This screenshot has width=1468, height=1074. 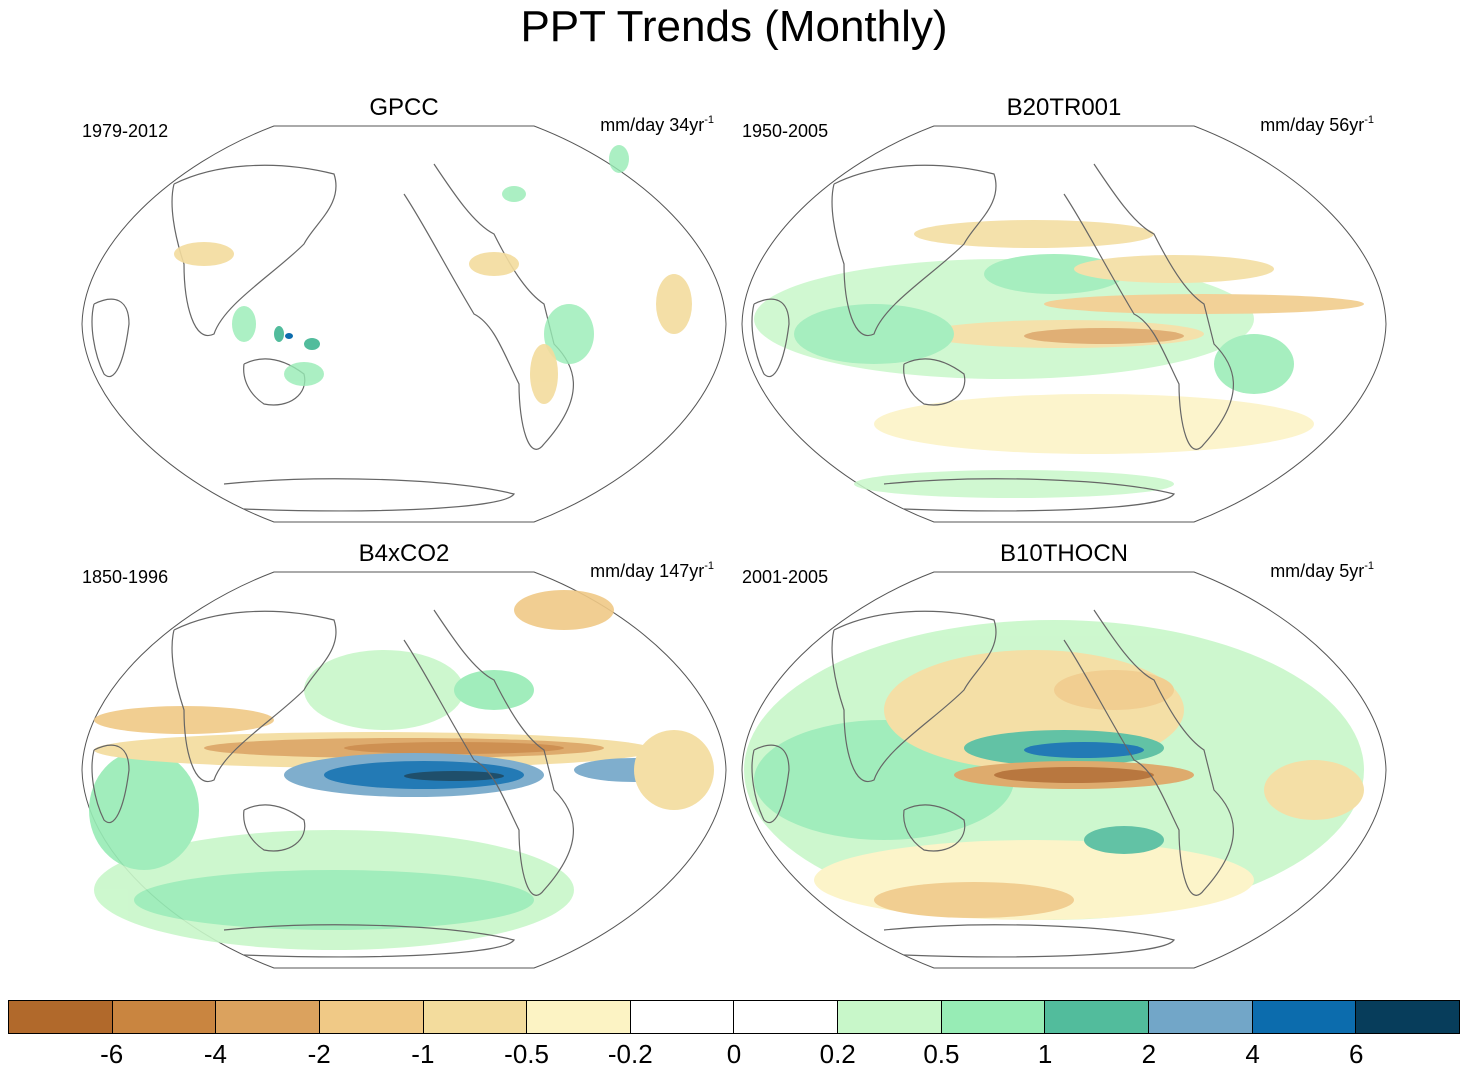 What do you see at coordinates (785, 577) in the screenshot?
I see `period-label: 2001-2005` at bounding box center [785, 577].